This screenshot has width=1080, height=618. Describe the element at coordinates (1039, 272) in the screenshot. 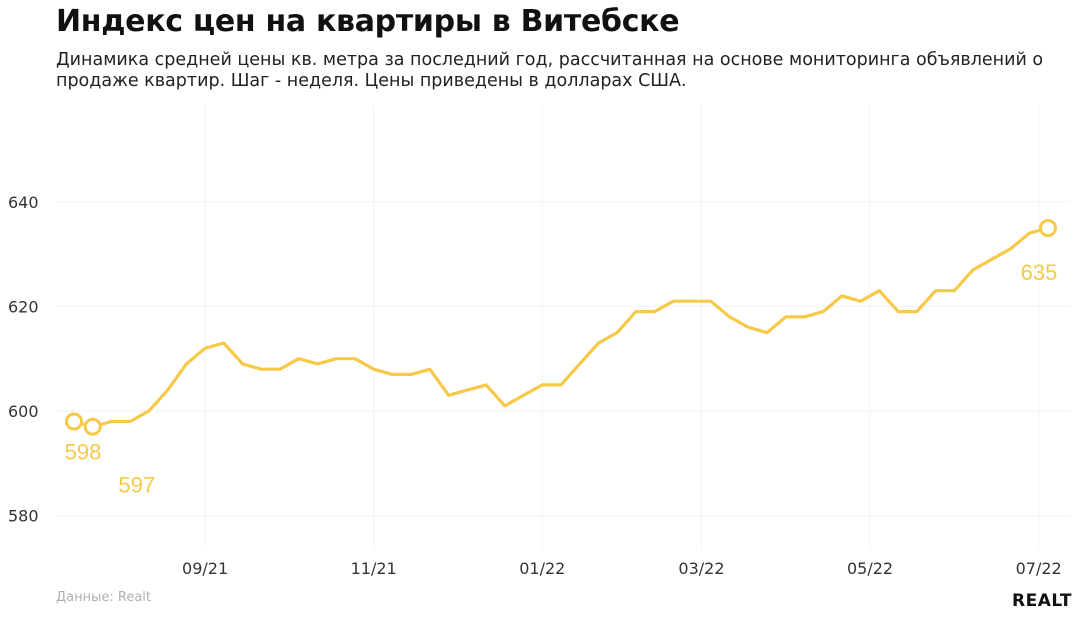

I see `point-value-label: 635` at that location.